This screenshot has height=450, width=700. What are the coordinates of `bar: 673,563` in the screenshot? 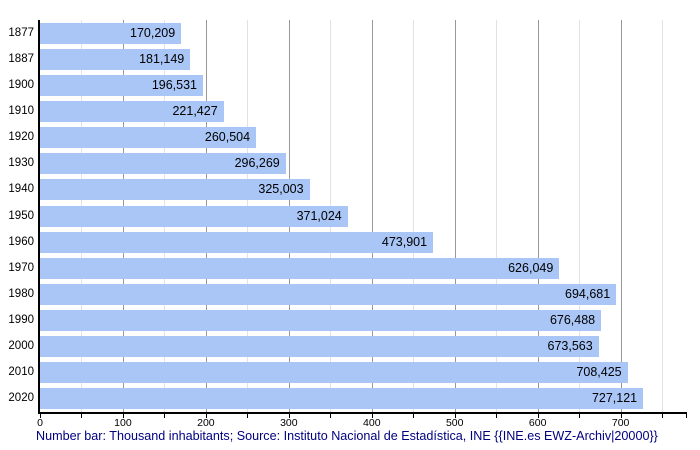 It's located at (319, 347).